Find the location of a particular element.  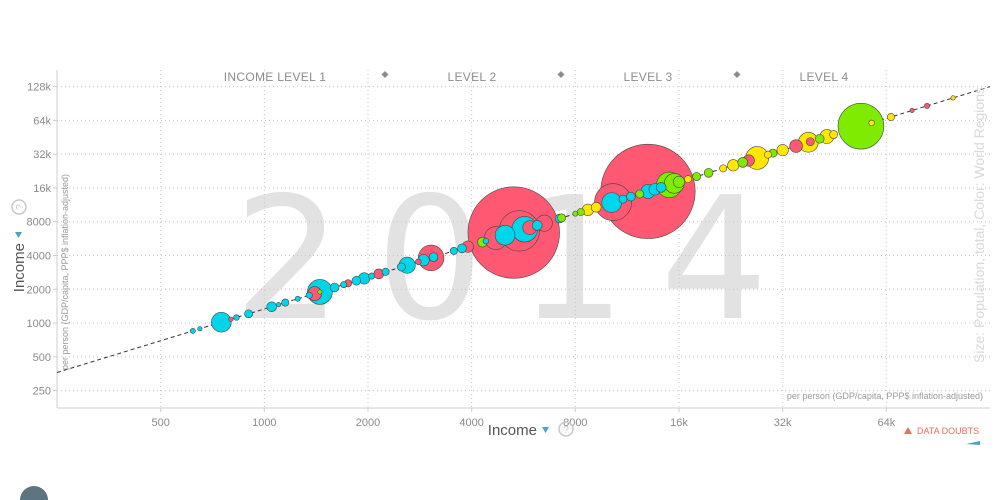

y-tick-label: 128k is located at coordinates (39, 88).